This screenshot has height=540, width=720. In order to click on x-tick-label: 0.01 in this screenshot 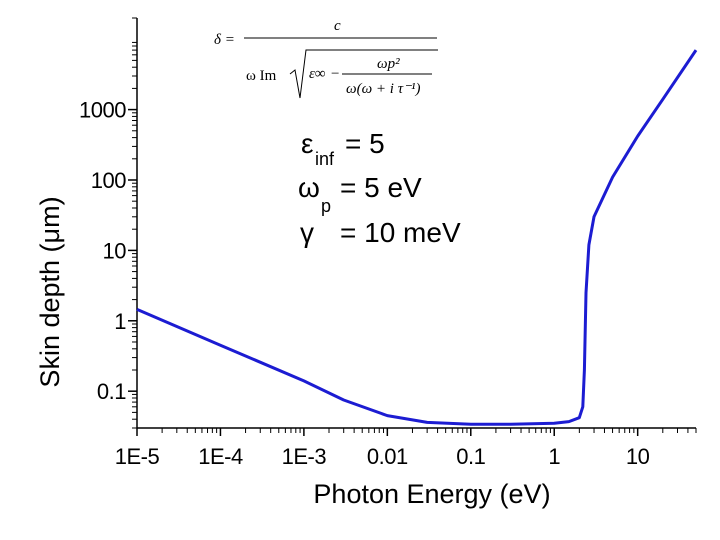, I will do `click(387, 456)`.